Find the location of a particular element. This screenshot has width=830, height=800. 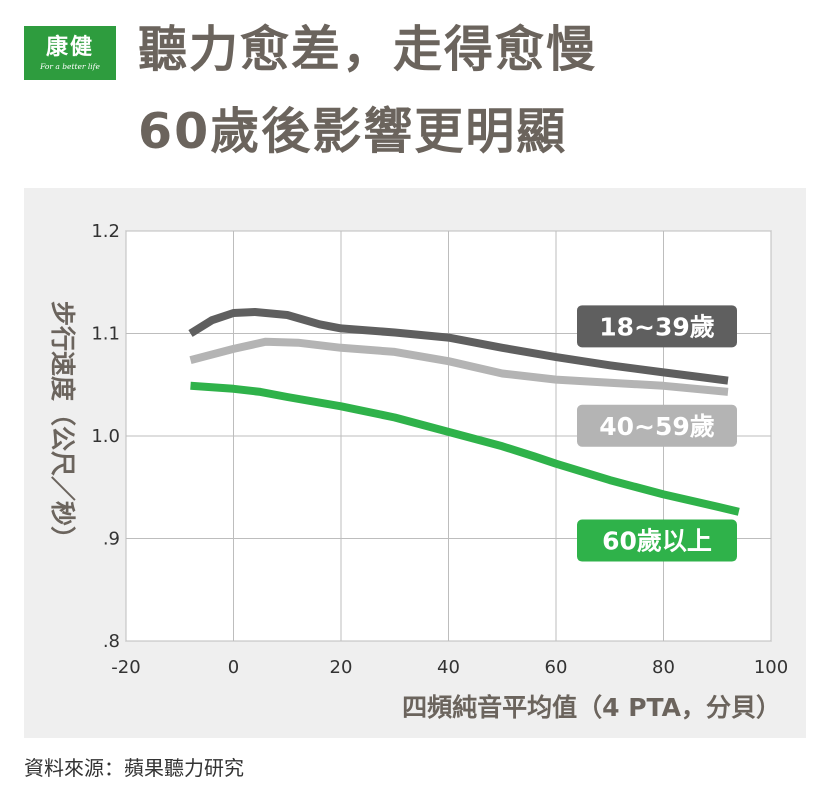

brand-logo-text: 康健 is located at coordinates (69, 47).